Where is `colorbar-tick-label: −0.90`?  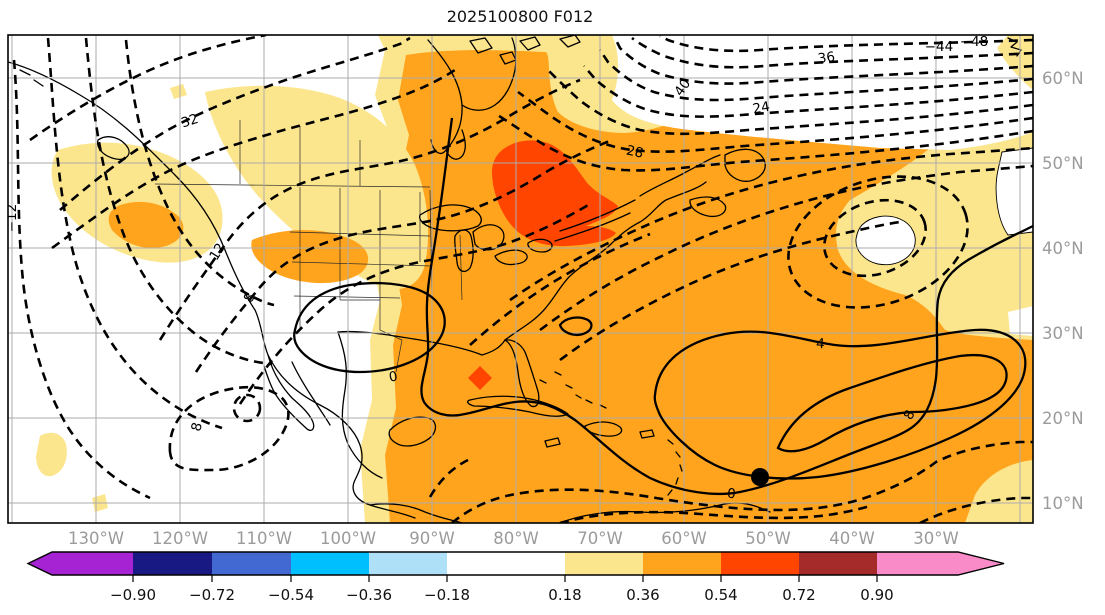
colorbar-tick-label: −0.90 is located at coordinates (133, 595).